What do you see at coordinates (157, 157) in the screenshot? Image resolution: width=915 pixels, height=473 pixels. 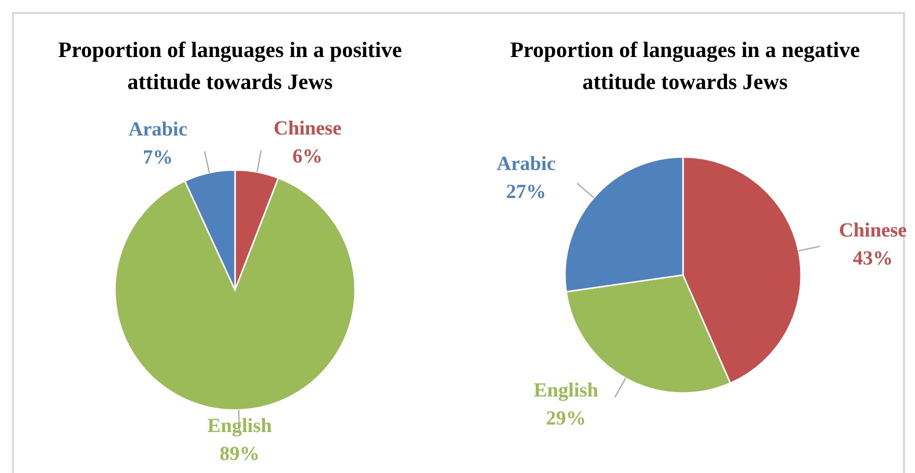 I see `data-label: 7%` at bounding box center [157, 157].